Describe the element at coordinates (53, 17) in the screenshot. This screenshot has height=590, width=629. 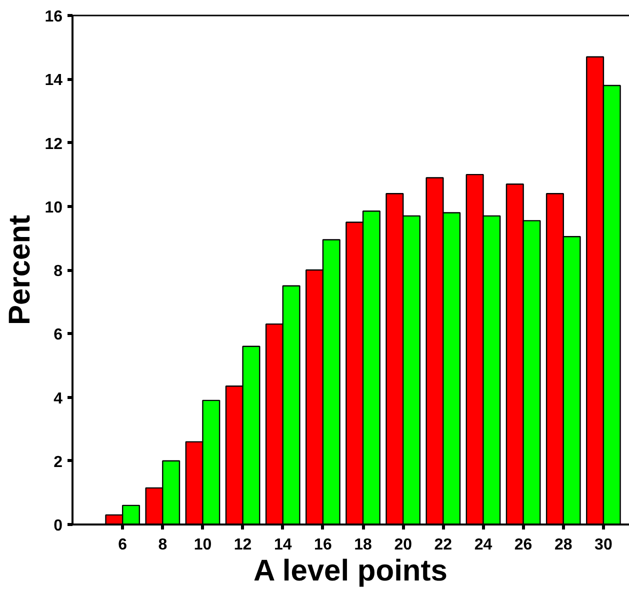
I see `y-tick-label: 16` at that location.